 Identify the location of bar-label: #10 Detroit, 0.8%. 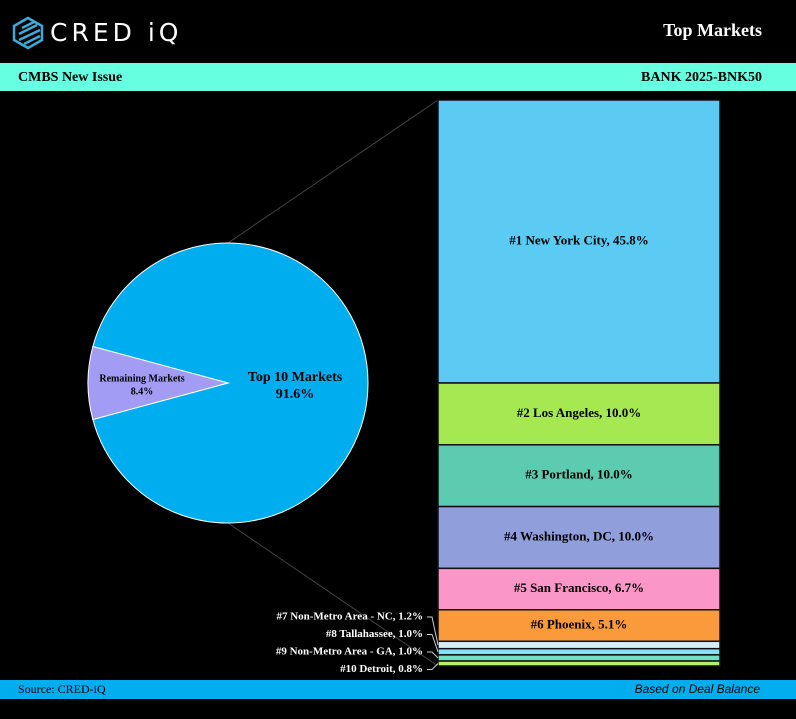
(381, 669).